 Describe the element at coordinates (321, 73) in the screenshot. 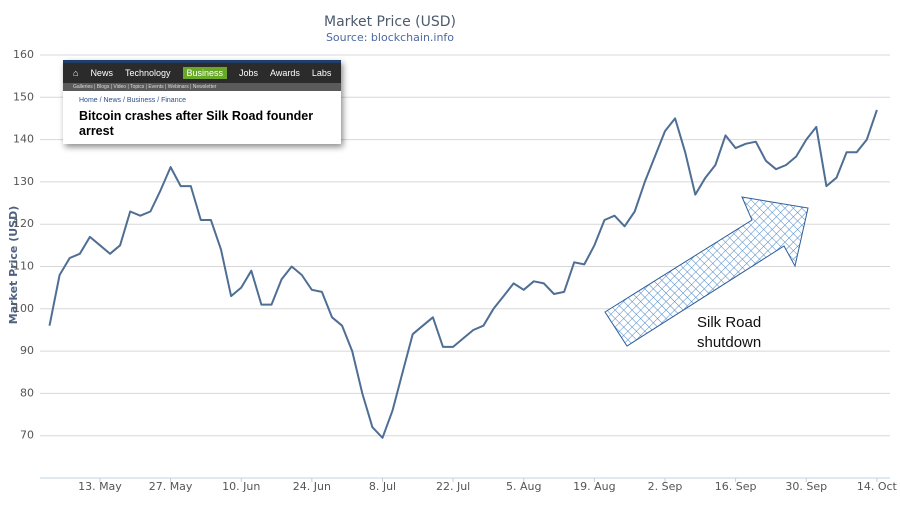

I see `nav-item: Labs` at that location.